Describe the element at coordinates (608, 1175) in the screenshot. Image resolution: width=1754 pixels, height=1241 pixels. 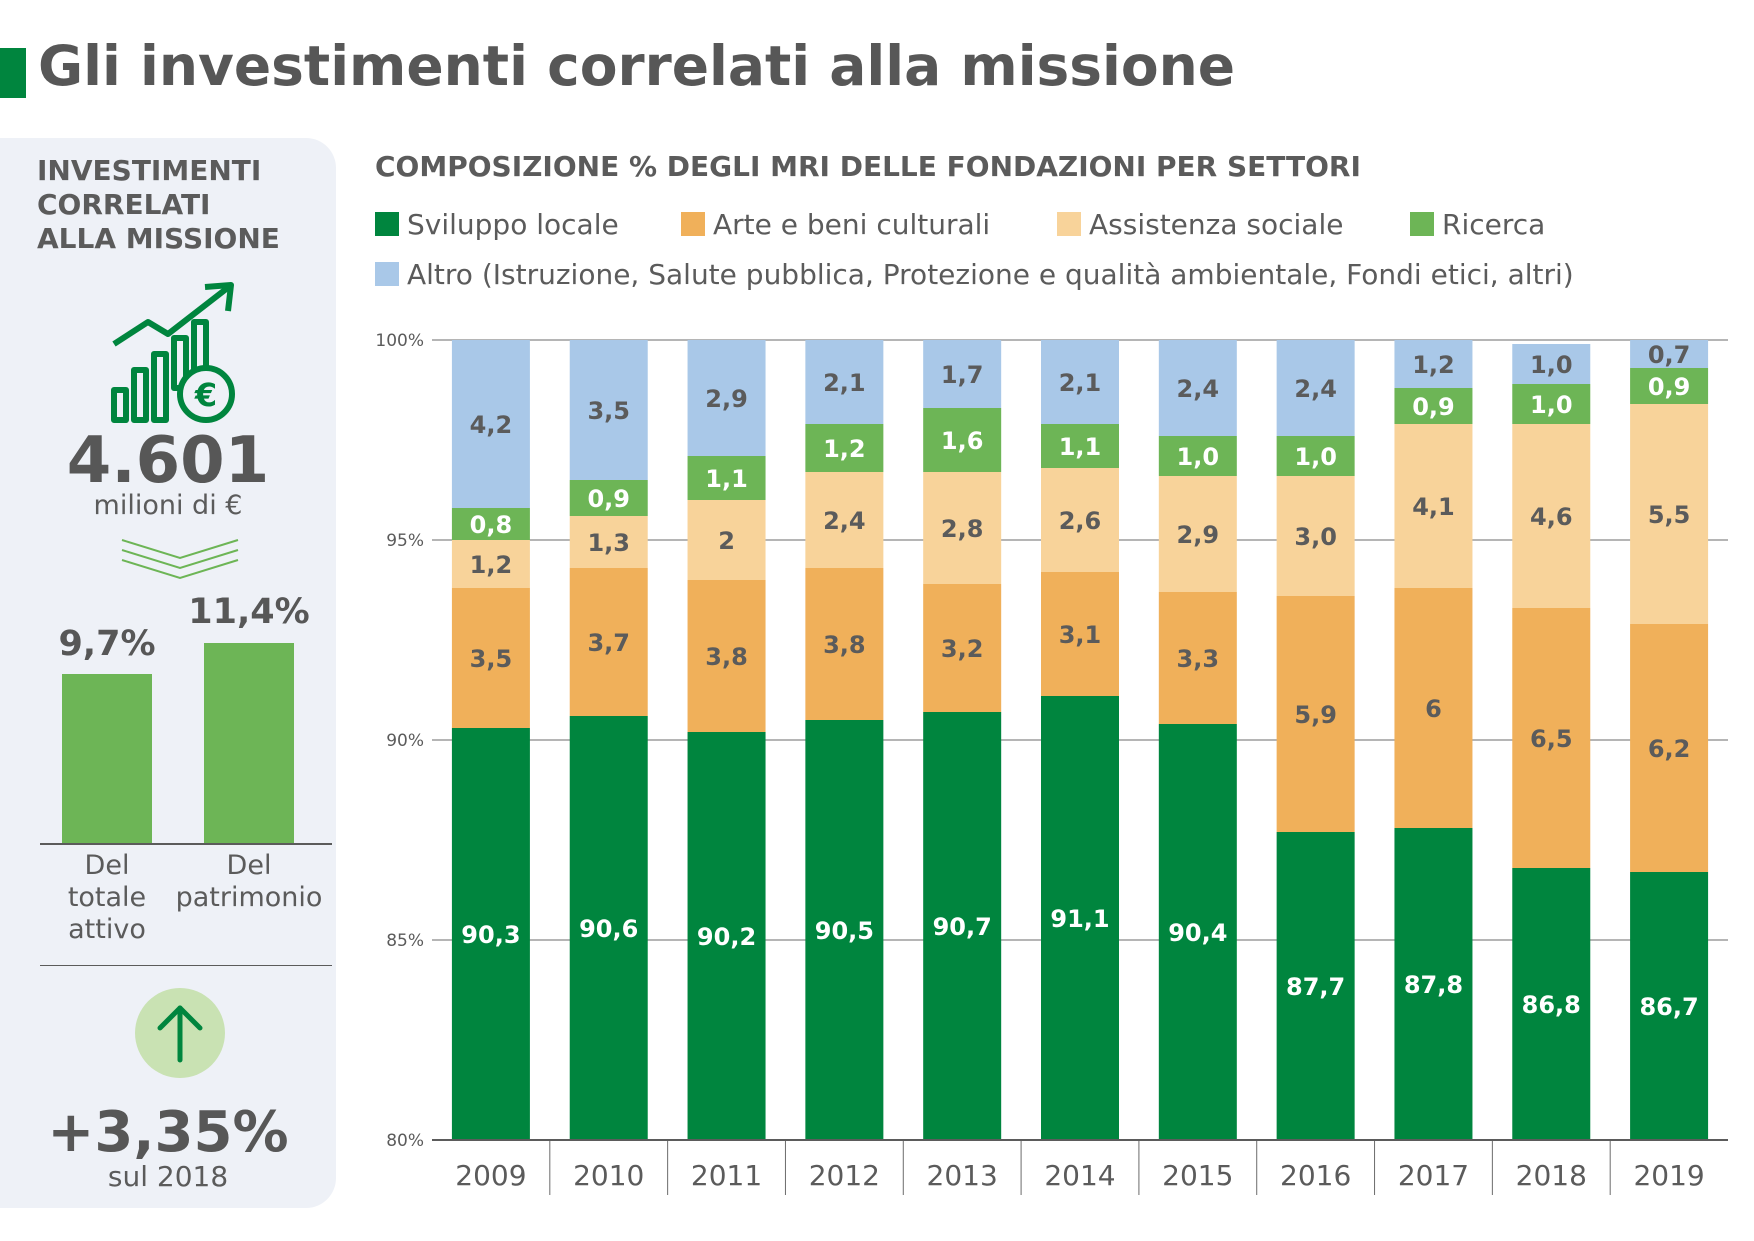
I see `x-tick-label: 2010` at that location.